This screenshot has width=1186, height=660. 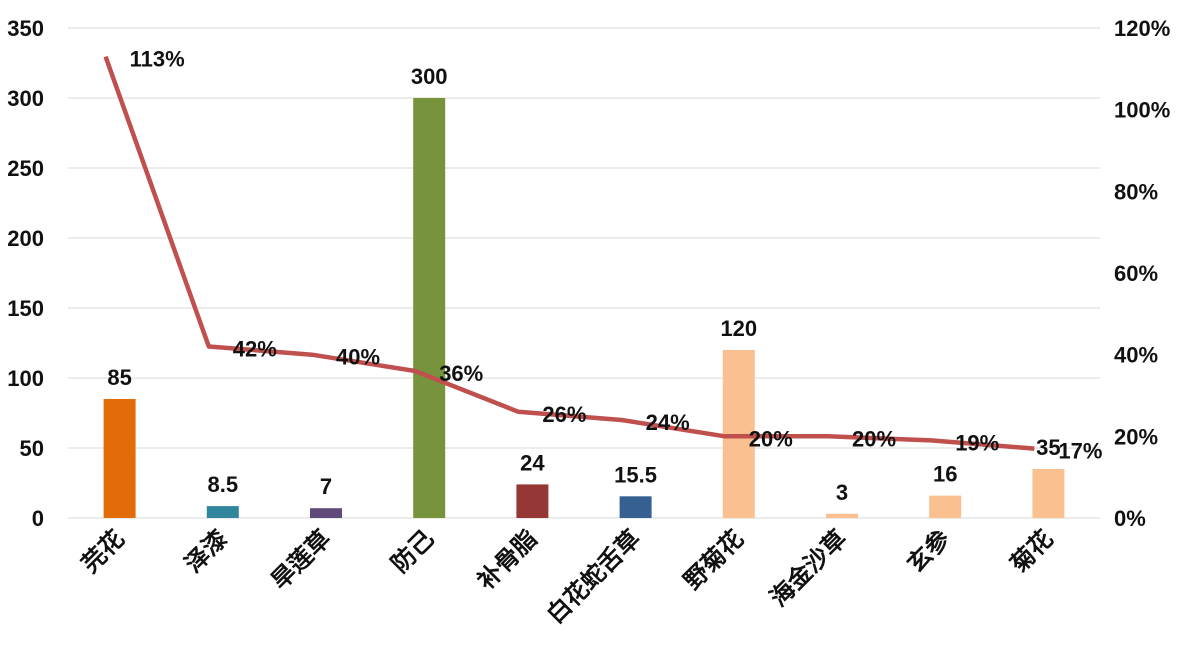 I want to click on bar-value-label: 7, so click(x=326, y=486).